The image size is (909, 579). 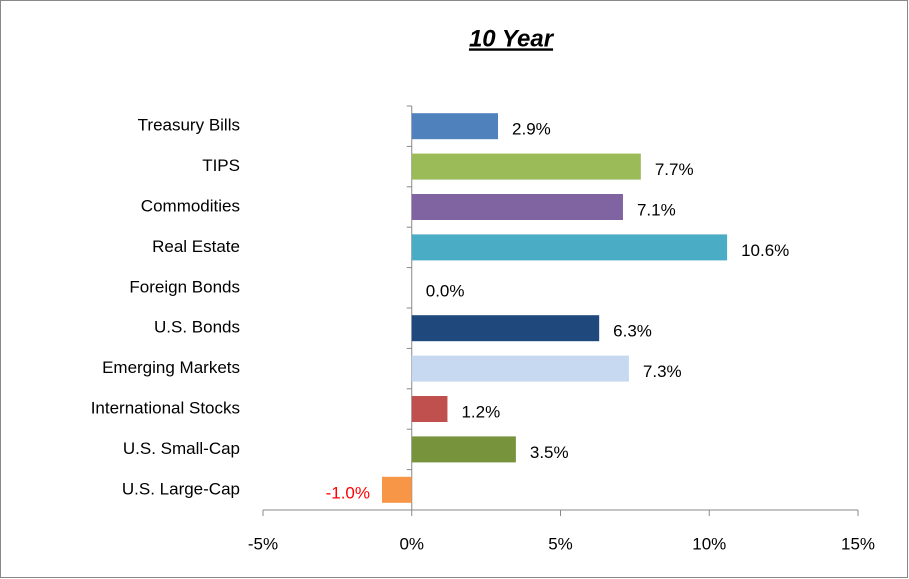 What do you see at coordinates (184, 286) in the screenshot?
I see `y-tick-label: Foreign Bonds` at bounding box center [184, 286].